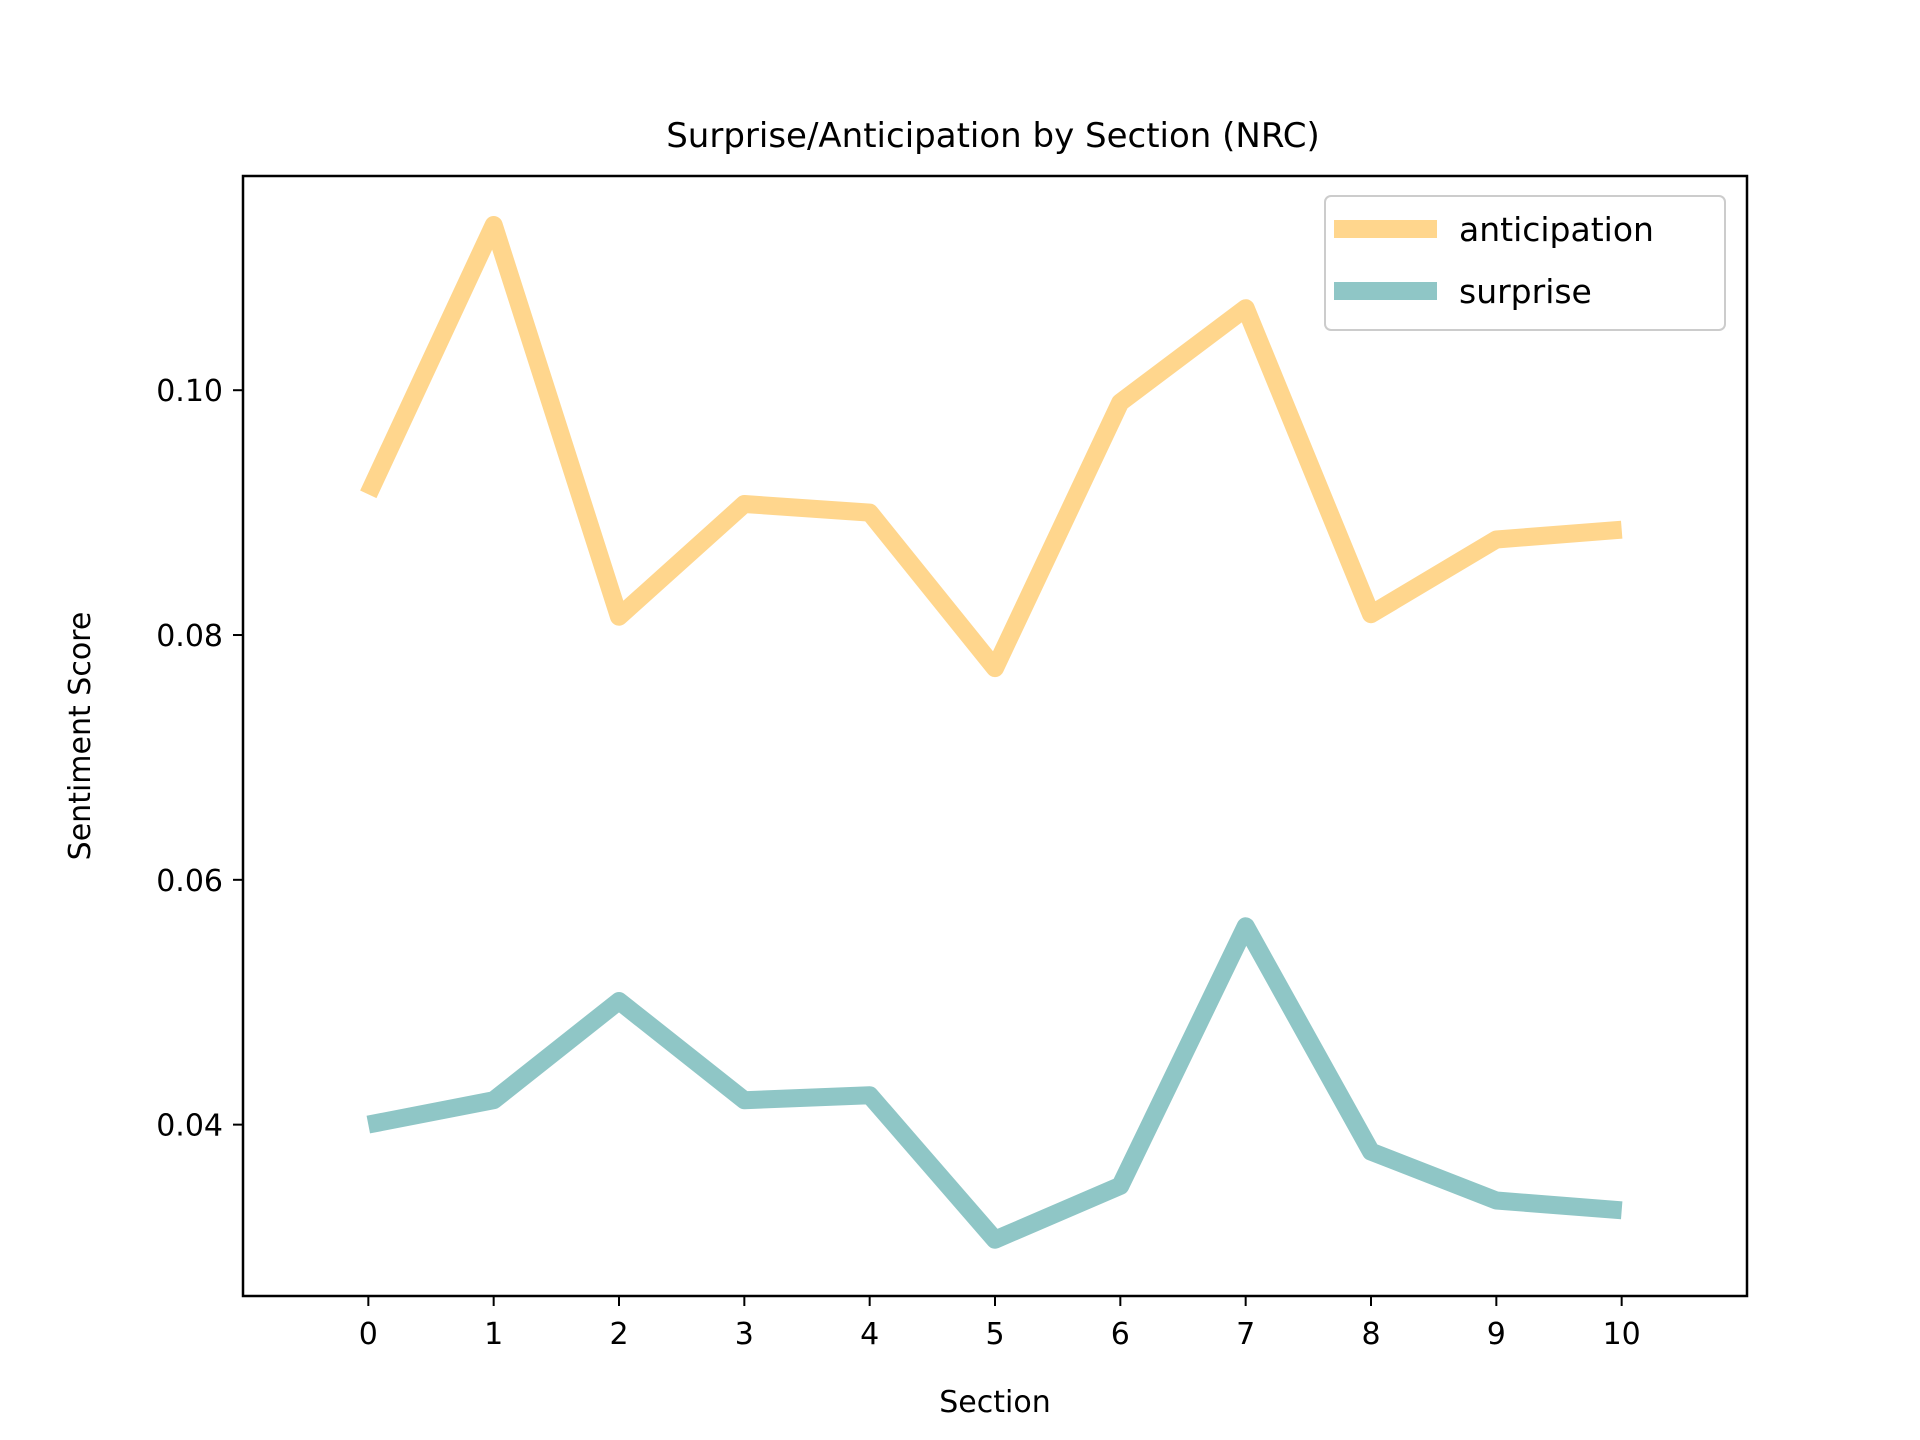  What do you see at coordinates (80, 736) in the screenshot?
I see `y-axis-label: Sentiment Score` at bounding box center [80, 736].